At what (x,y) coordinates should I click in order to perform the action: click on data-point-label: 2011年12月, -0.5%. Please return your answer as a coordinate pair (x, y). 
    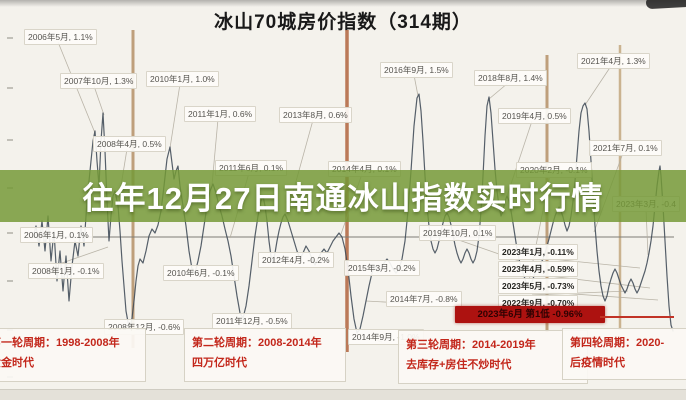
    Looking at the image, I should click on (252, 321).